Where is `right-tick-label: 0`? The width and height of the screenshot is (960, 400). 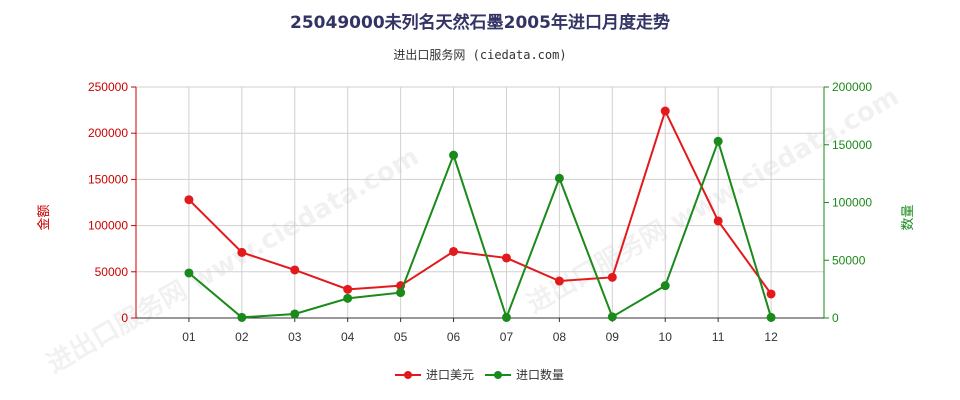
right-tick-label: 0 is located at coordinates (835, 318).